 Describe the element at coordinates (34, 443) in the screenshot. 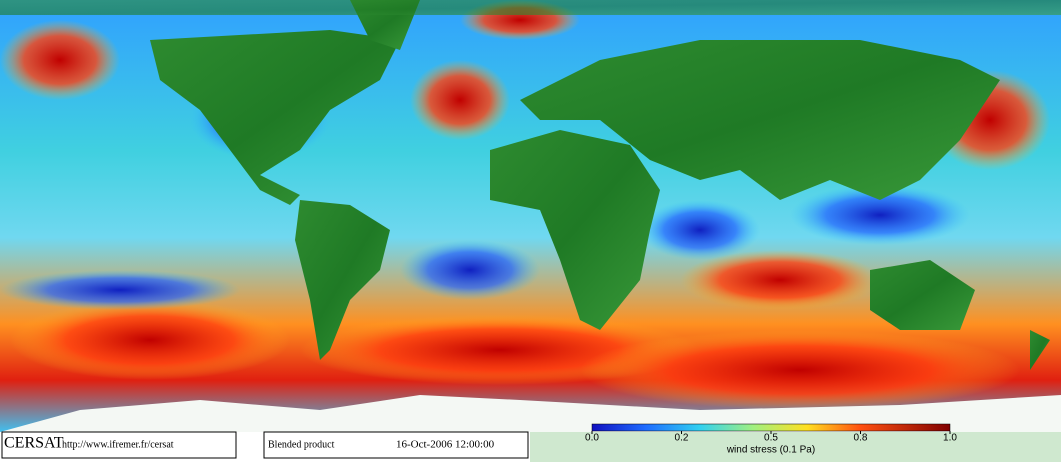

I see `logo: CERSAT` at that location.